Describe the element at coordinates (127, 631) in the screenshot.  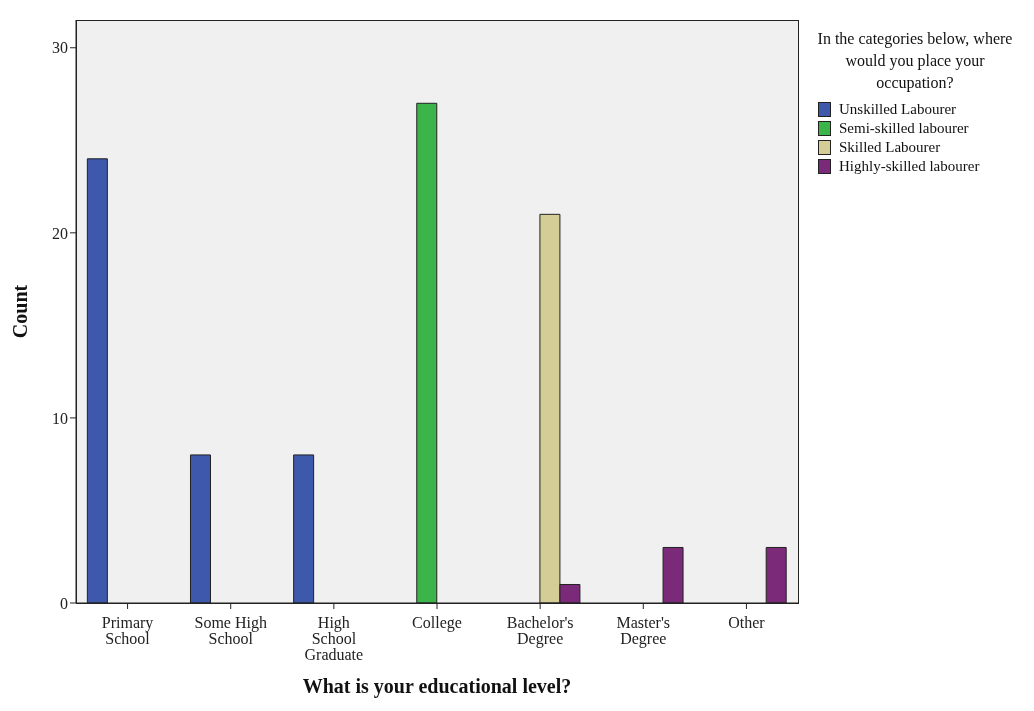
I see `x-tick-label: Primary School` at that location.